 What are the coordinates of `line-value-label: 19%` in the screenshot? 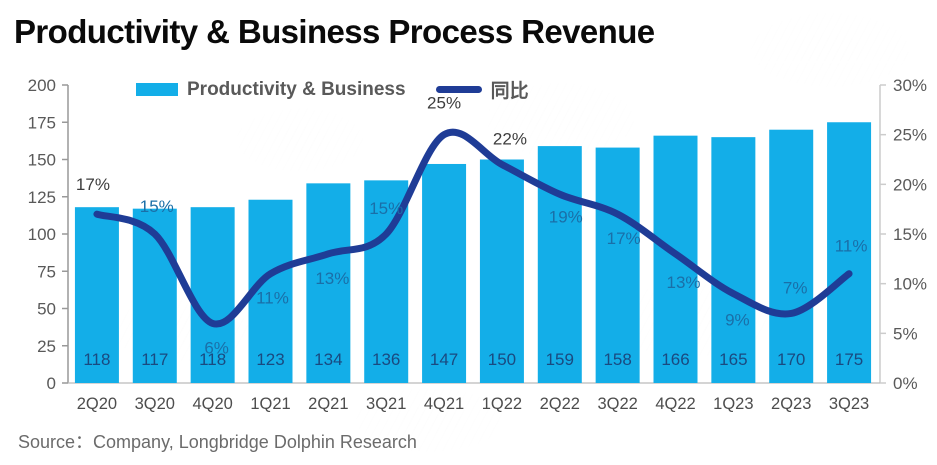 It's located at (566, 216).